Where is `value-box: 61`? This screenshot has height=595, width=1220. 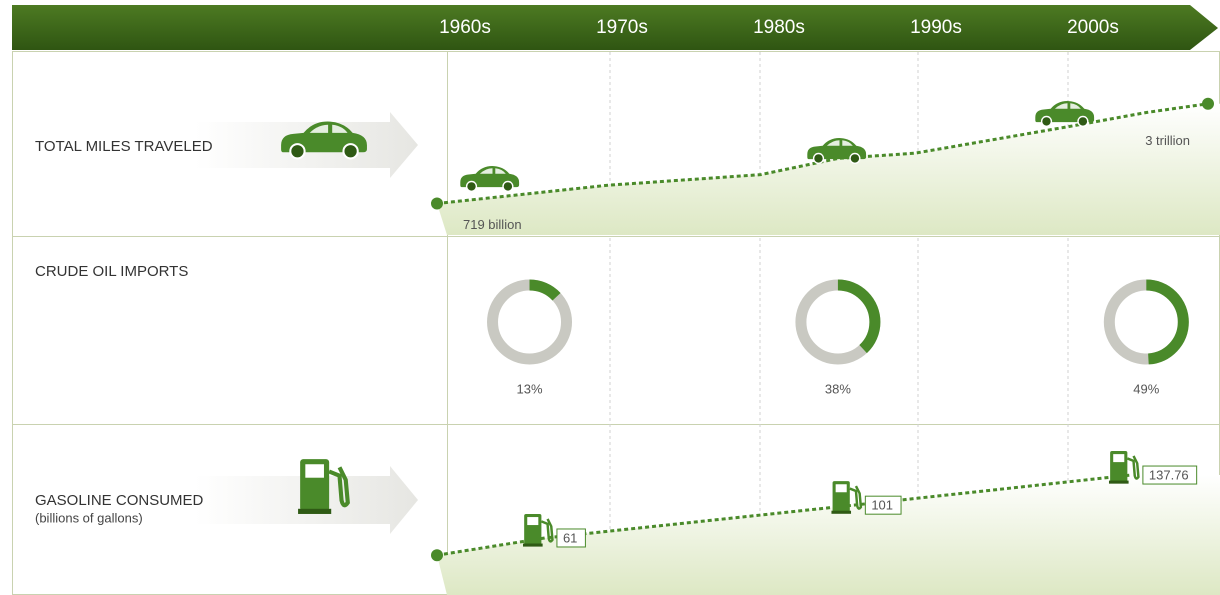
value-box: 61 is located at coordinates (571, 538).